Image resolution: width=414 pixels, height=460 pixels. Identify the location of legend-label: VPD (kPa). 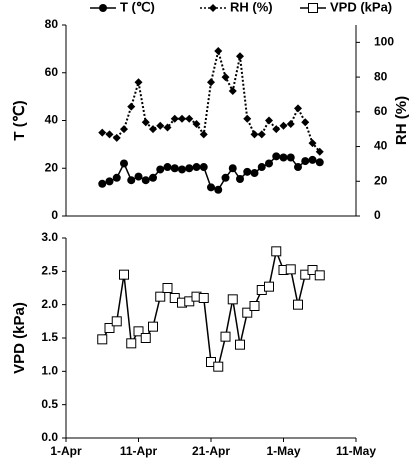
(361, 7).